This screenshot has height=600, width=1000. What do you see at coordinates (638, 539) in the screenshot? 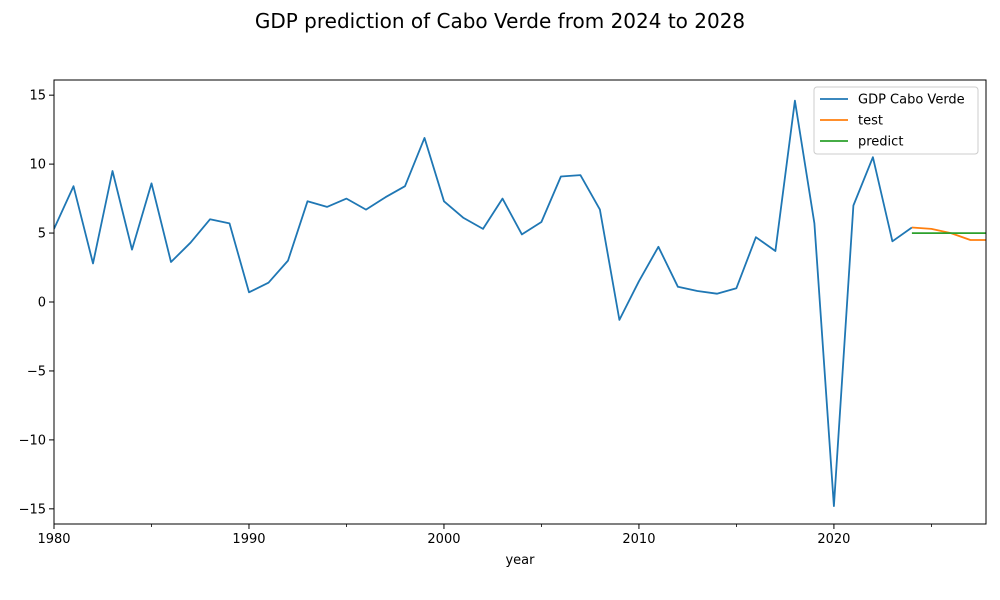
I see `x-tick-label: 2010` at bounding box center [638, 539].